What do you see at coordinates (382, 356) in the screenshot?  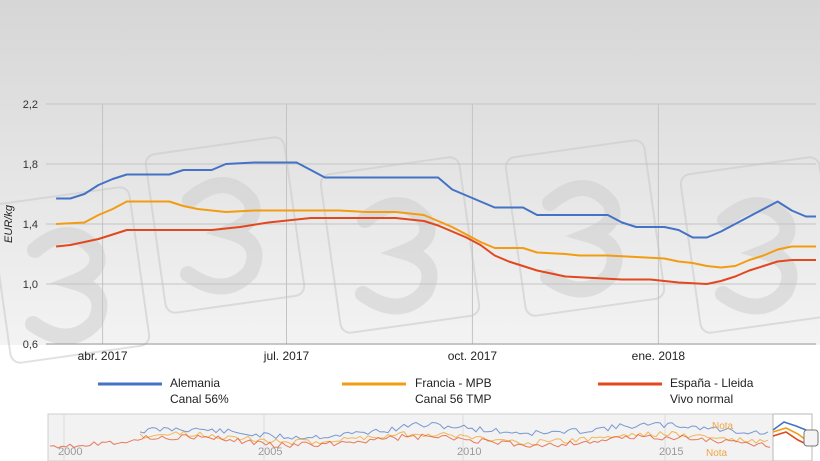 I see `x-axis: abr. 2017 jul. 2017 oct. 2017 ene. 2018` at bounding box center [382, 356].